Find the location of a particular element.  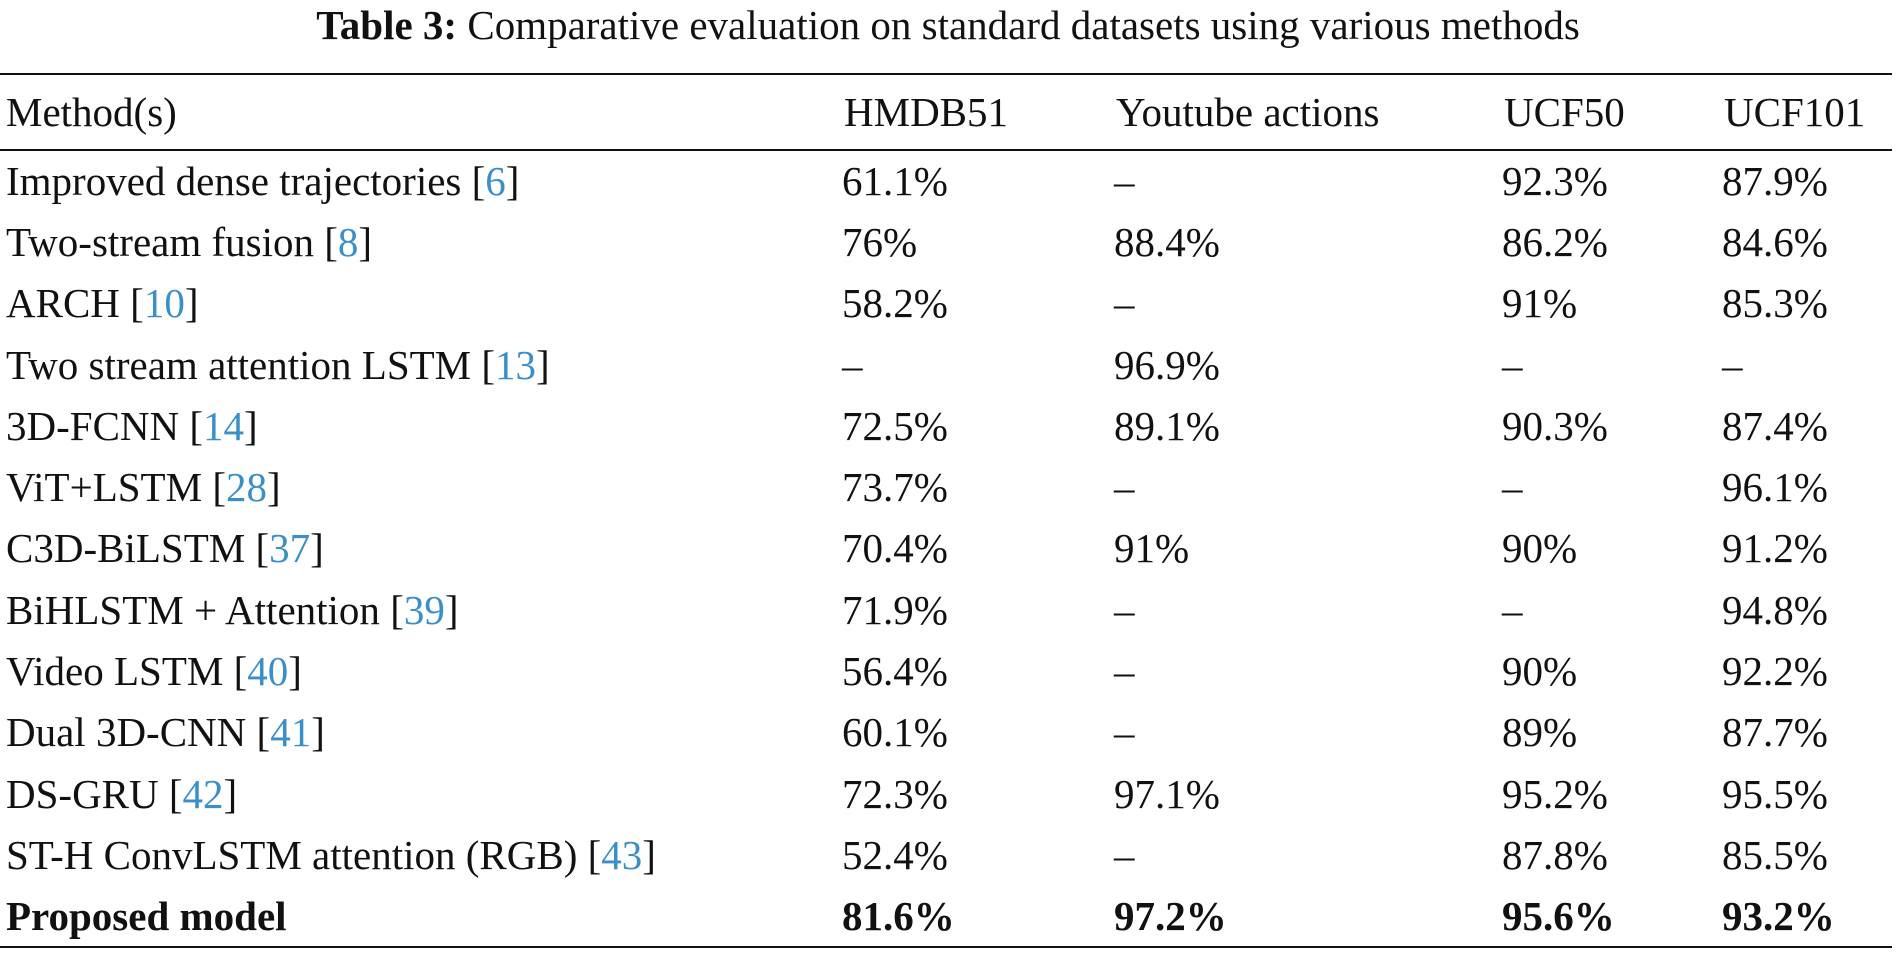

ucf50-value: 87.8% is located at coordinates (1555, 854).